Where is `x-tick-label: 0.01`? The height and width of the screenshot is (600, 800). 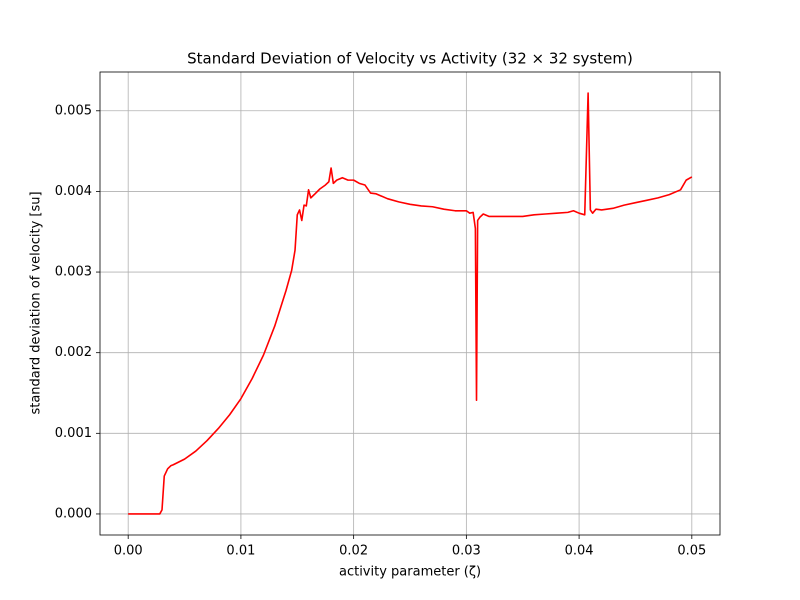
x-tick-label: 0.01 is located at coordinates (240, 551).